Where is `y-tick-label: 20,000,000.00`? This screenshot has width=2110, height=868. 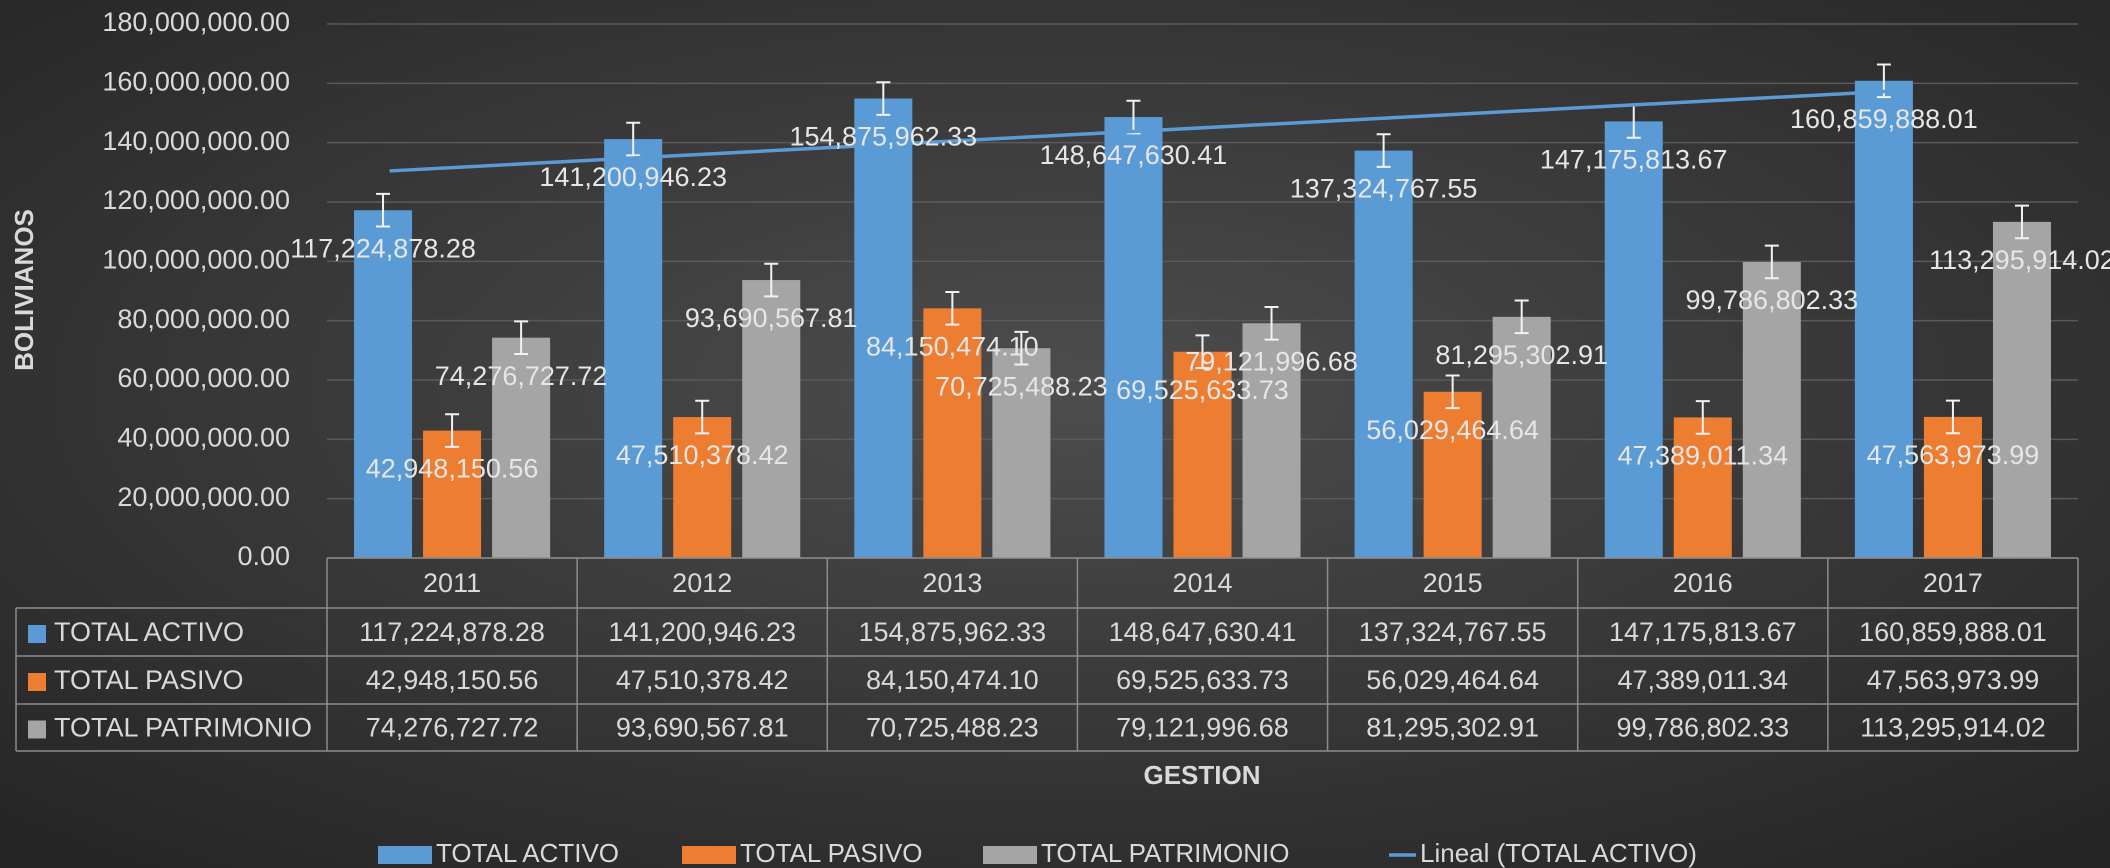 y-tick-label: 20,000,000.00 is located at coordinates (203, 497).